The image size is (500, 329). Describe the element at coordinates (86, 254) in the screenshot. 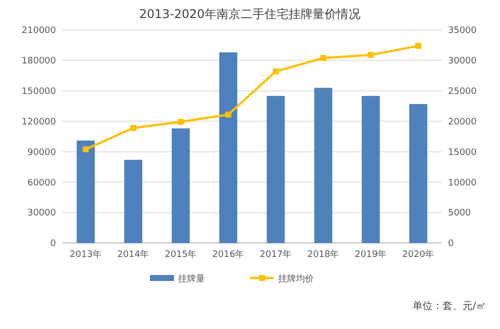

I see `x-tick-label: 2013年` at that location.